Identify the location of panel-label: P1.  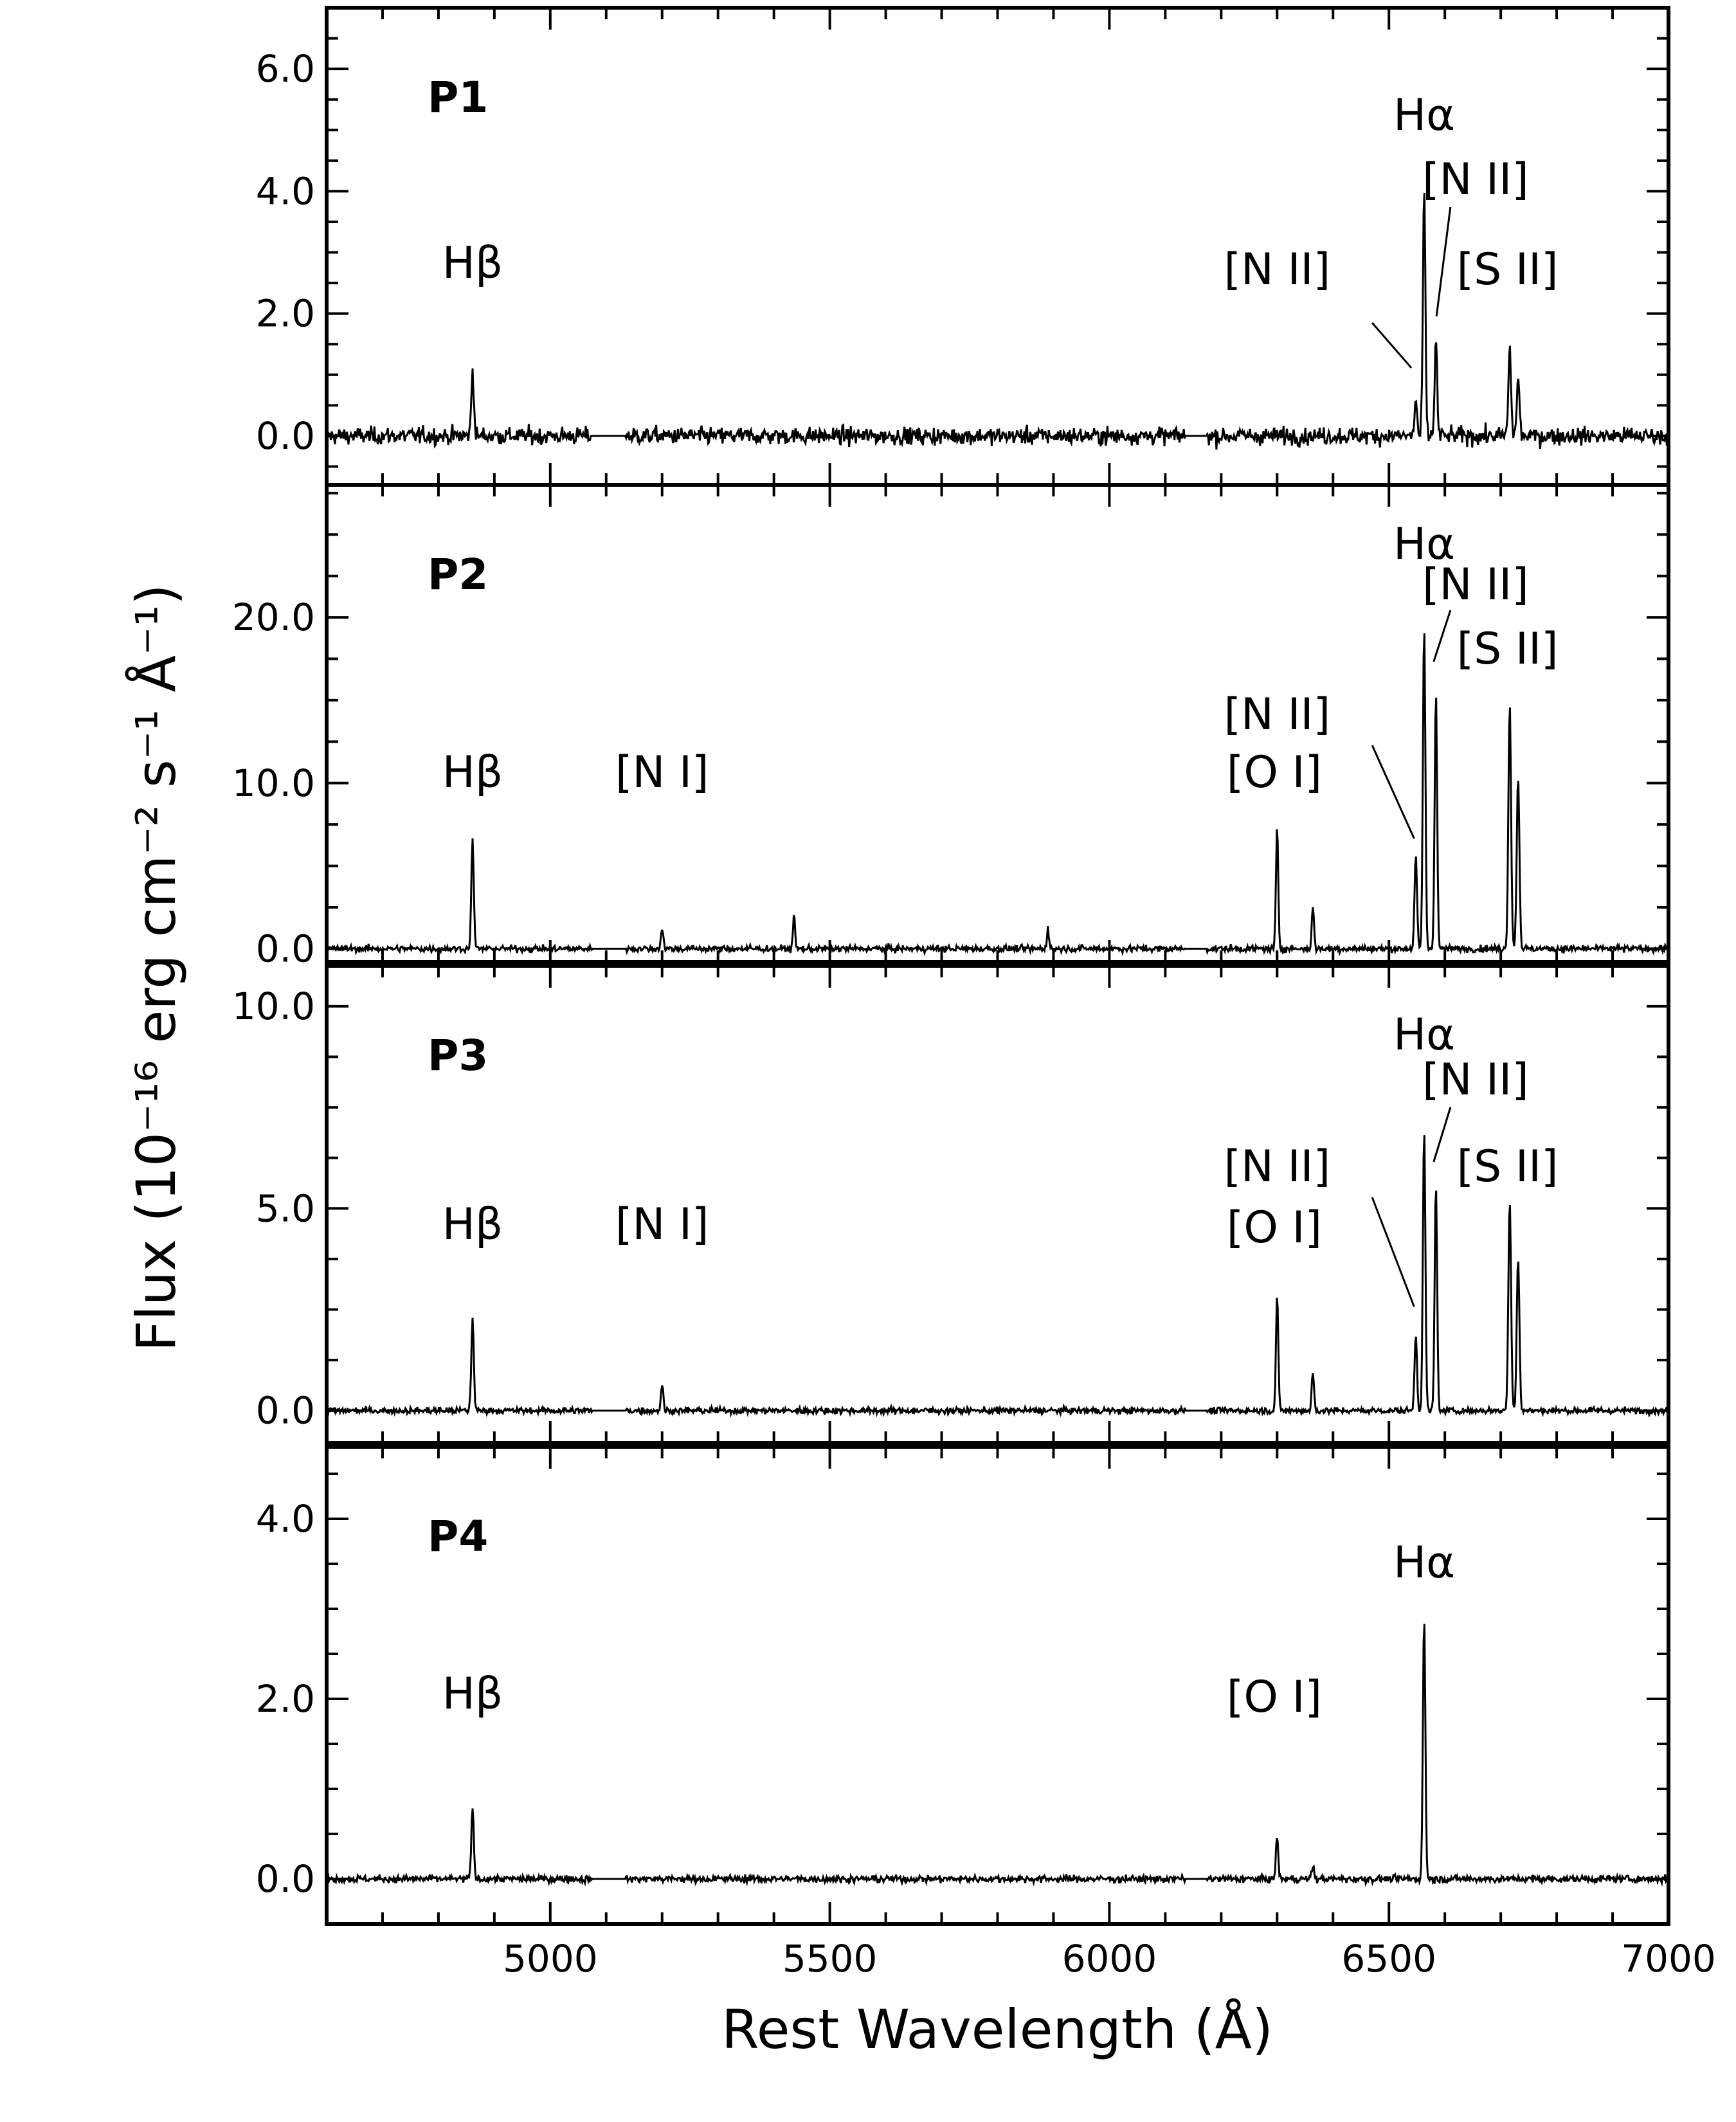
(458, 97).